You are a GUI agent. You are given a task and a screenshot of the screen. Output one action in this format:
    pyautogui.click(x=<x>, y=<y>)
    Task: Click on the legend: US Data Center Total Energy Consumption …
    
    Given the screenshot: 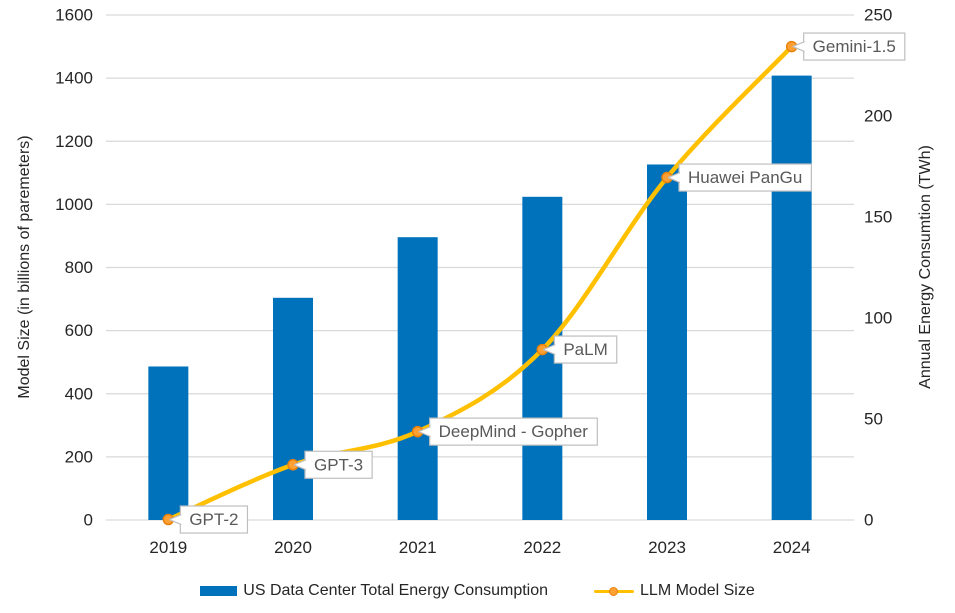 What is the action you would take?
    pyautogui.click(x=477, y=591)
    